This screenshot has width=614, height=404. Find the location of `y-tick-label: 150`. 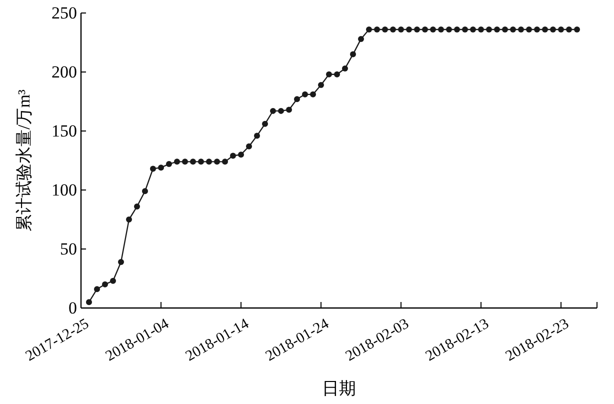

y-tick-label: 150 is located at coordinates (64, 131).